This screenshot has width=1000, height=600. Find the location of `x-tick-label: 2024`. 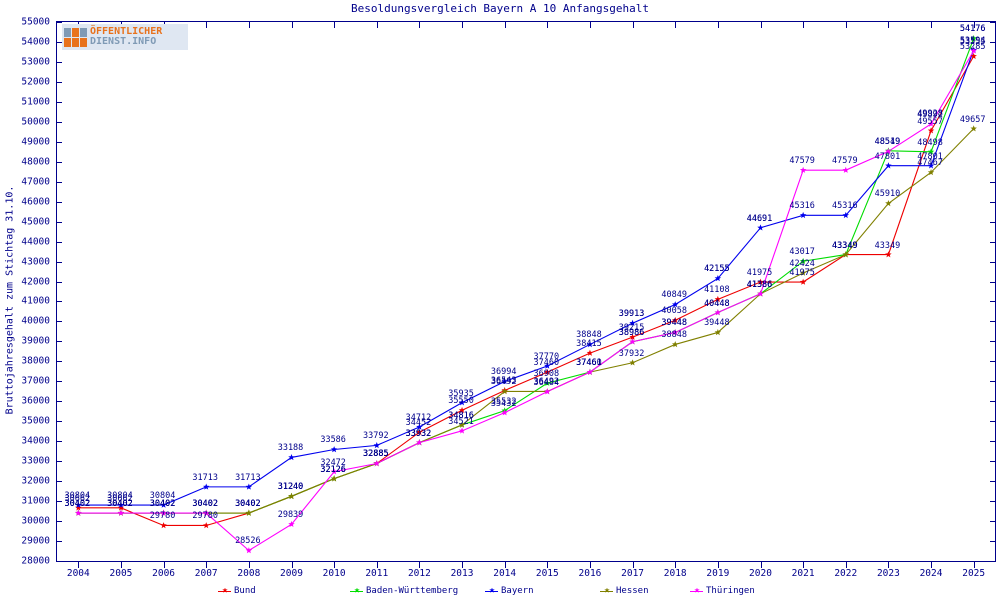

x-tick-label: 2024 is located at coordinates (931, 573).